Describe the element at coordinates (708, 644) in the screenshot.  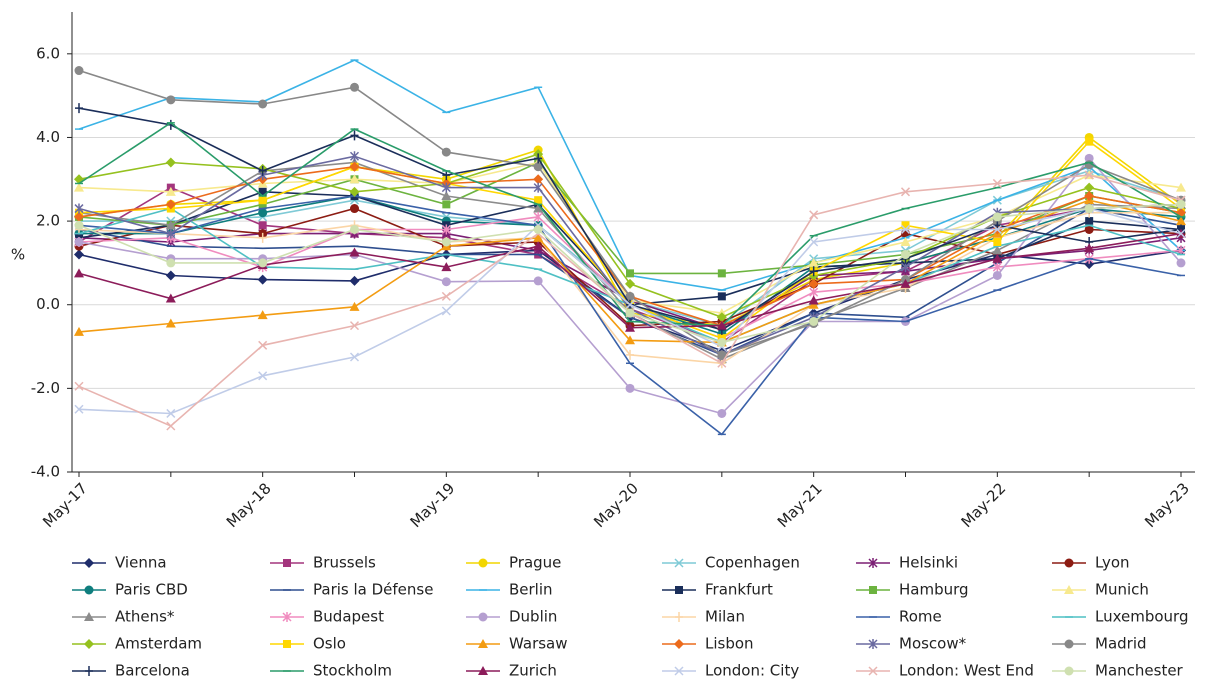
I see `legend-item: Lisbon` at that location.